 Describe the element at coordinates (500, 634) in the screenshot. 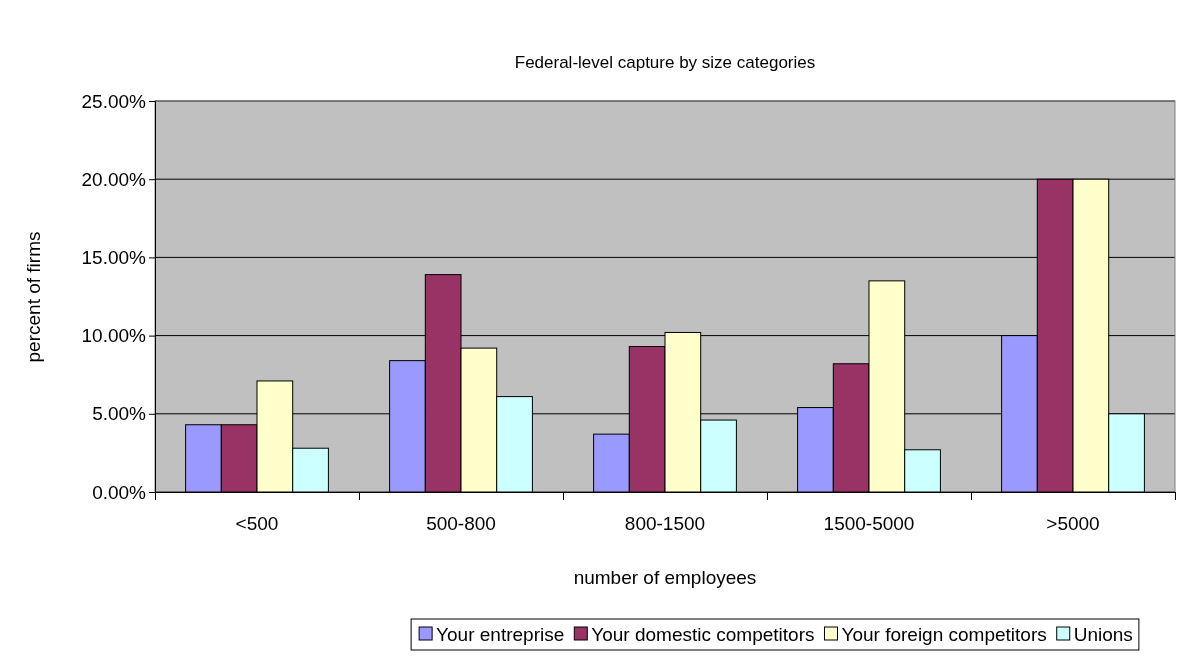

I see `legend-label: Your entreprise` at that location.